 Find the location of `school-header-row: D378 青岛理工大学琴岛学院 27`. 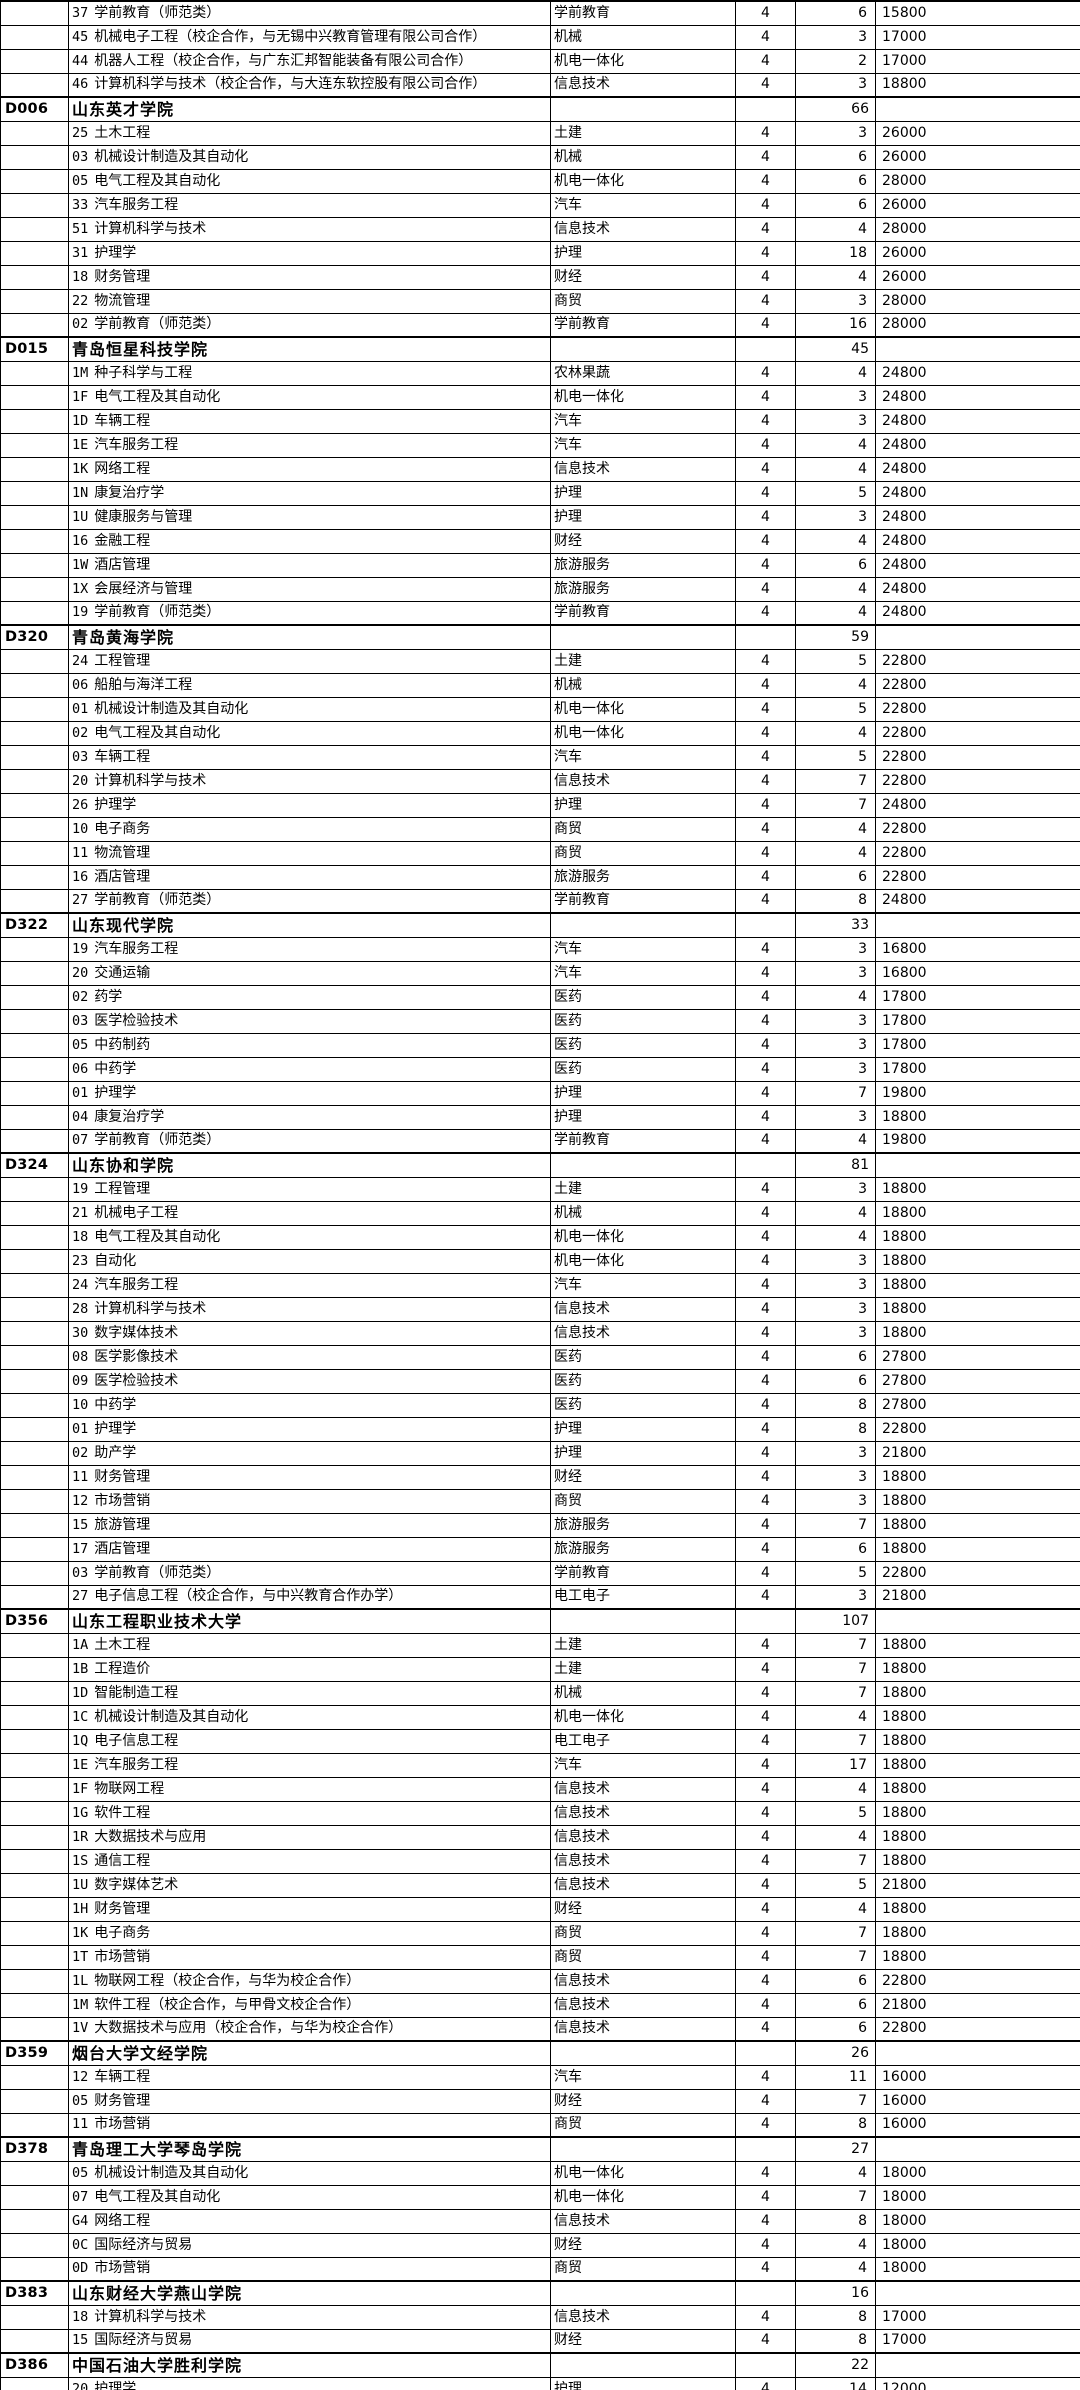

school-header-row: D378 青岛理工大学琴岛学院 27 is located at coordinates (540, 2149).